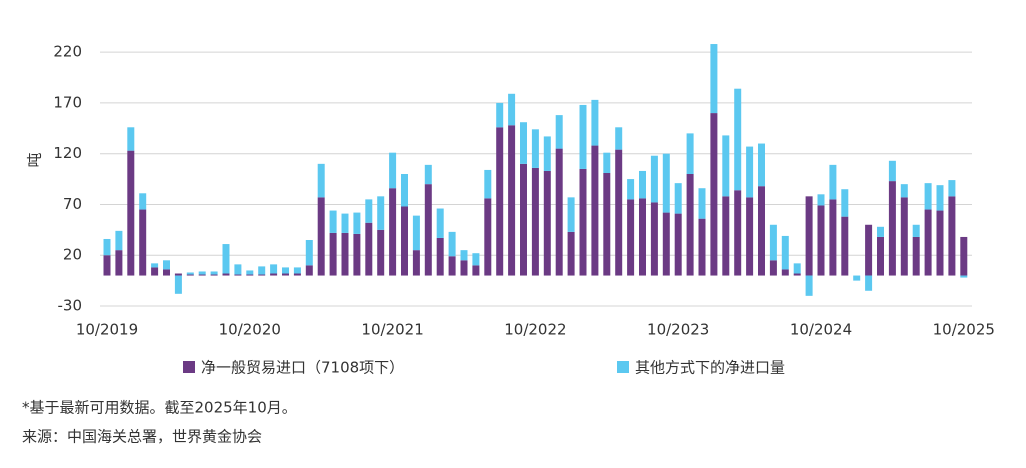 This screenshot has height=468, width=1026. I want to click on x-tick-label: 10/2019, so click(107, 330).